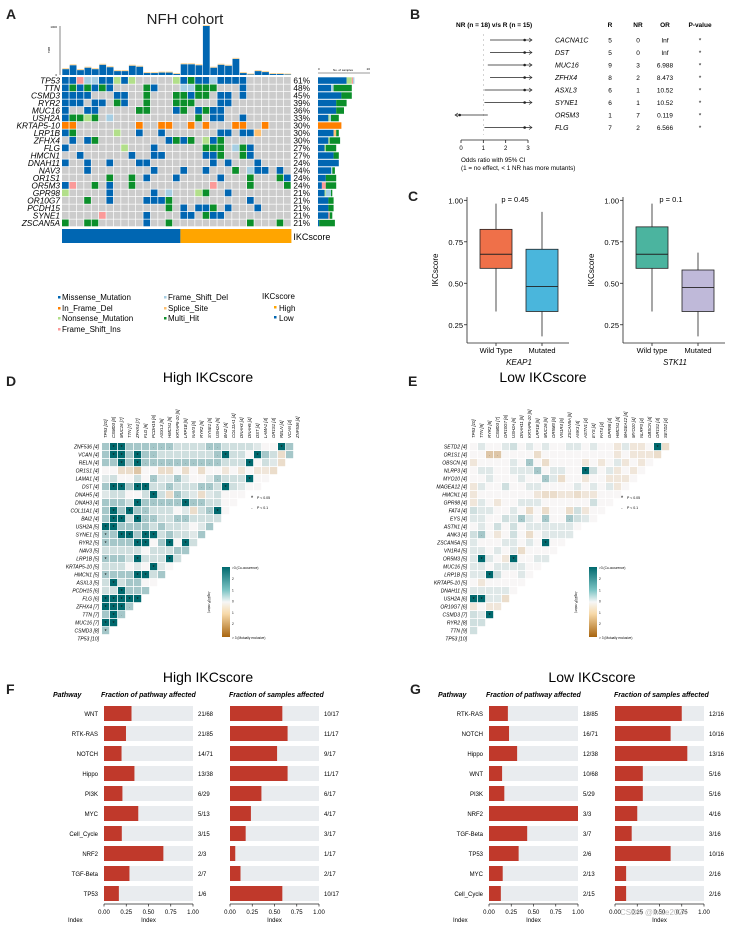  What do you see at coordinates (301, 193) in the screenshot?
I see `gene-percent: 21%` at bounding box center [301, 193].